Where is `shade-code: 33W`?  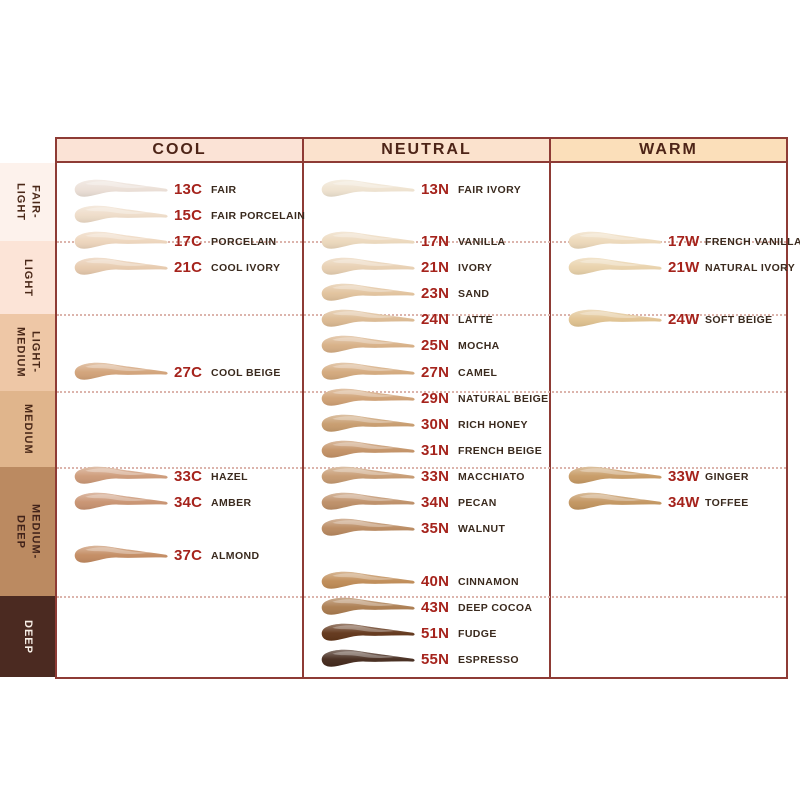
shade-code: 33W is located at coordinates (684, 477).